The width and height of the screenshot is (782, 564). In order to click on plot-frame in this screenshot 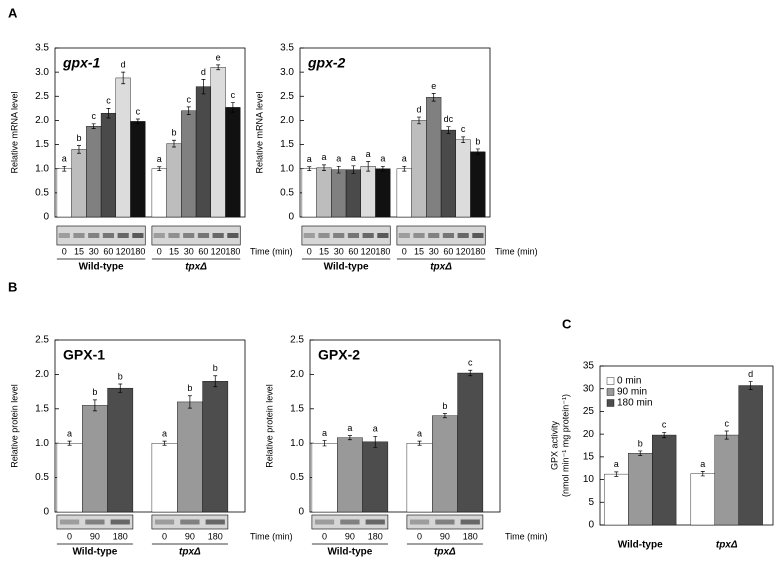, I will do `click(395, 132)`.